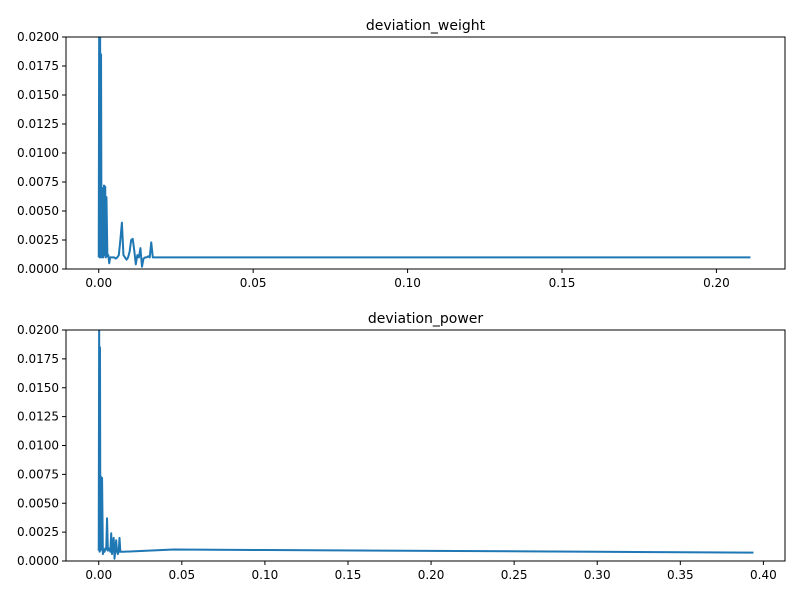  What do you see at coordinates (514, 575) in the screenshot?
I see `x-tick-label: 0.25` at bounding box center [514, 575].